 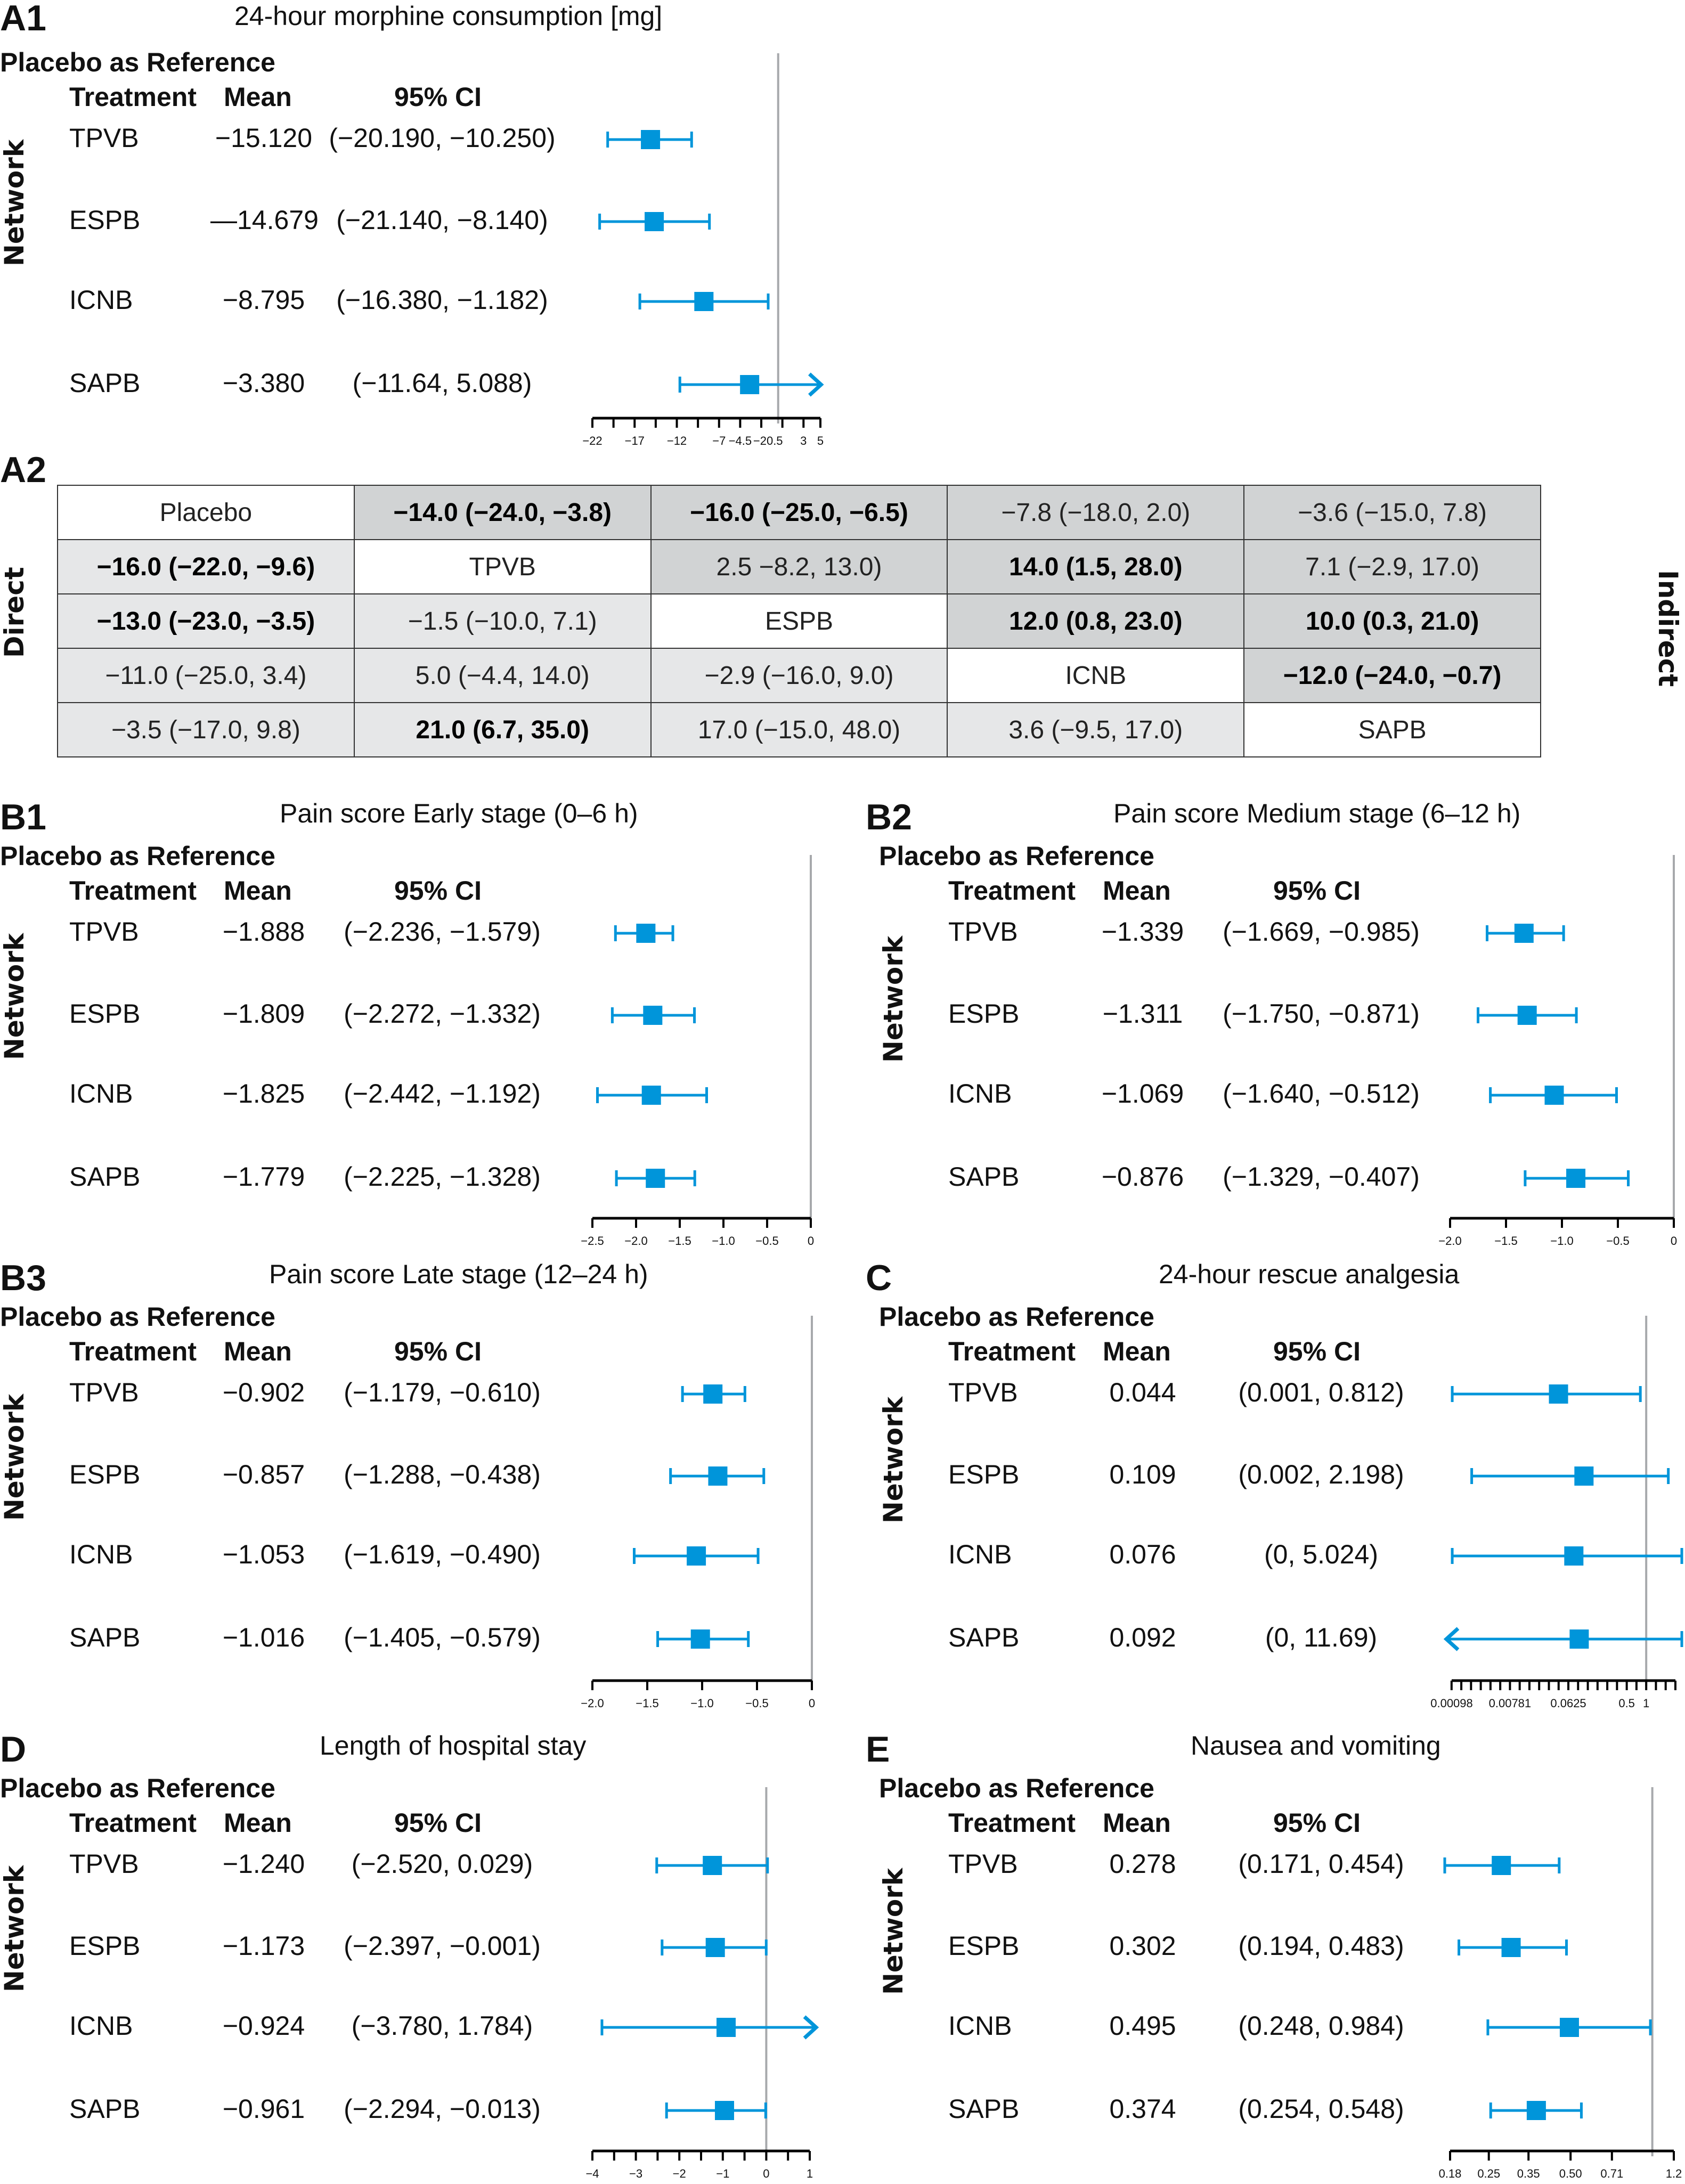 I want to click on ci-value: (−2.442, −1.192), so click(x=442, y=1094).